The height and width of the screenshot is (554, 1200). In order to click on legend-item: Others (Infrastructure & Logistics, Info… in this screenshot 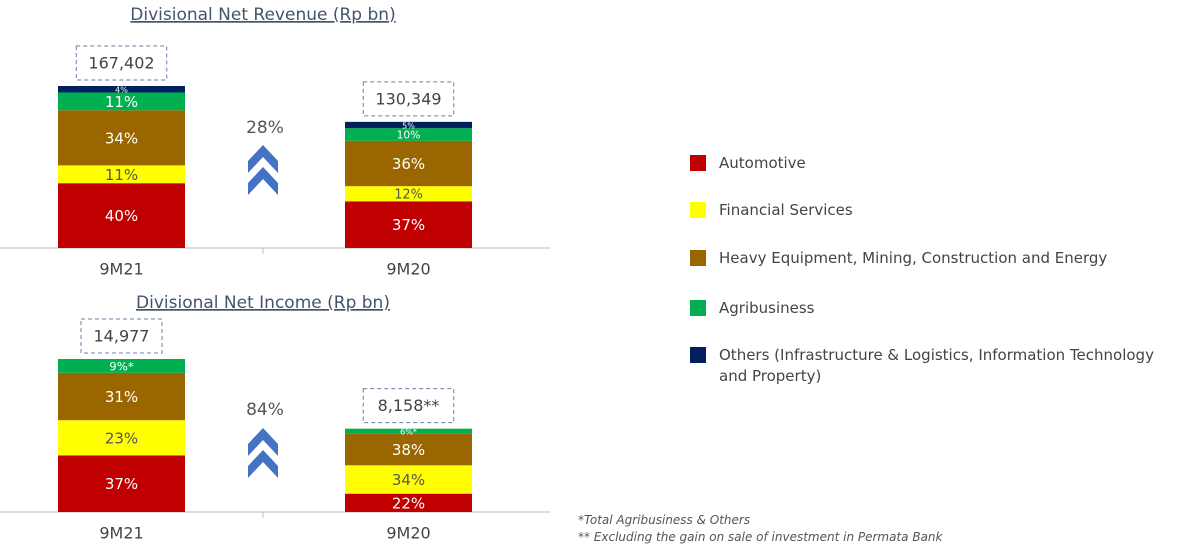, I will do `click(930, 366)`.